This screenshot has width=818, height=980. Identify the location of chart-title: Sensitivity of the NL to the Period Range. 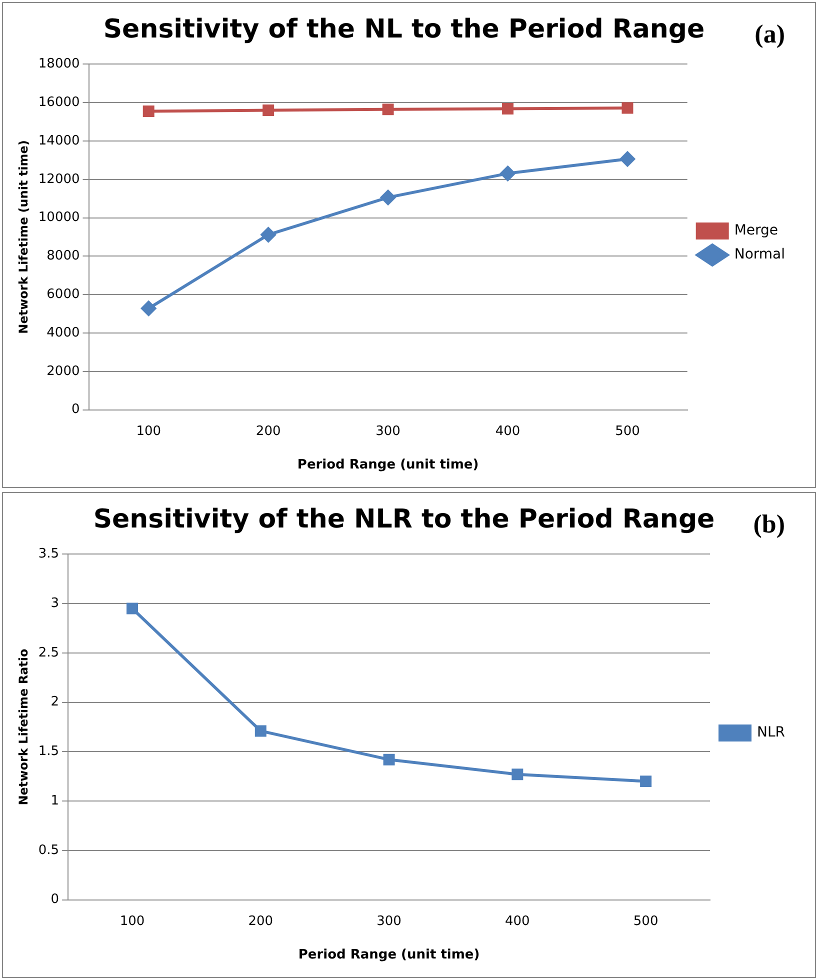
(404, 29).